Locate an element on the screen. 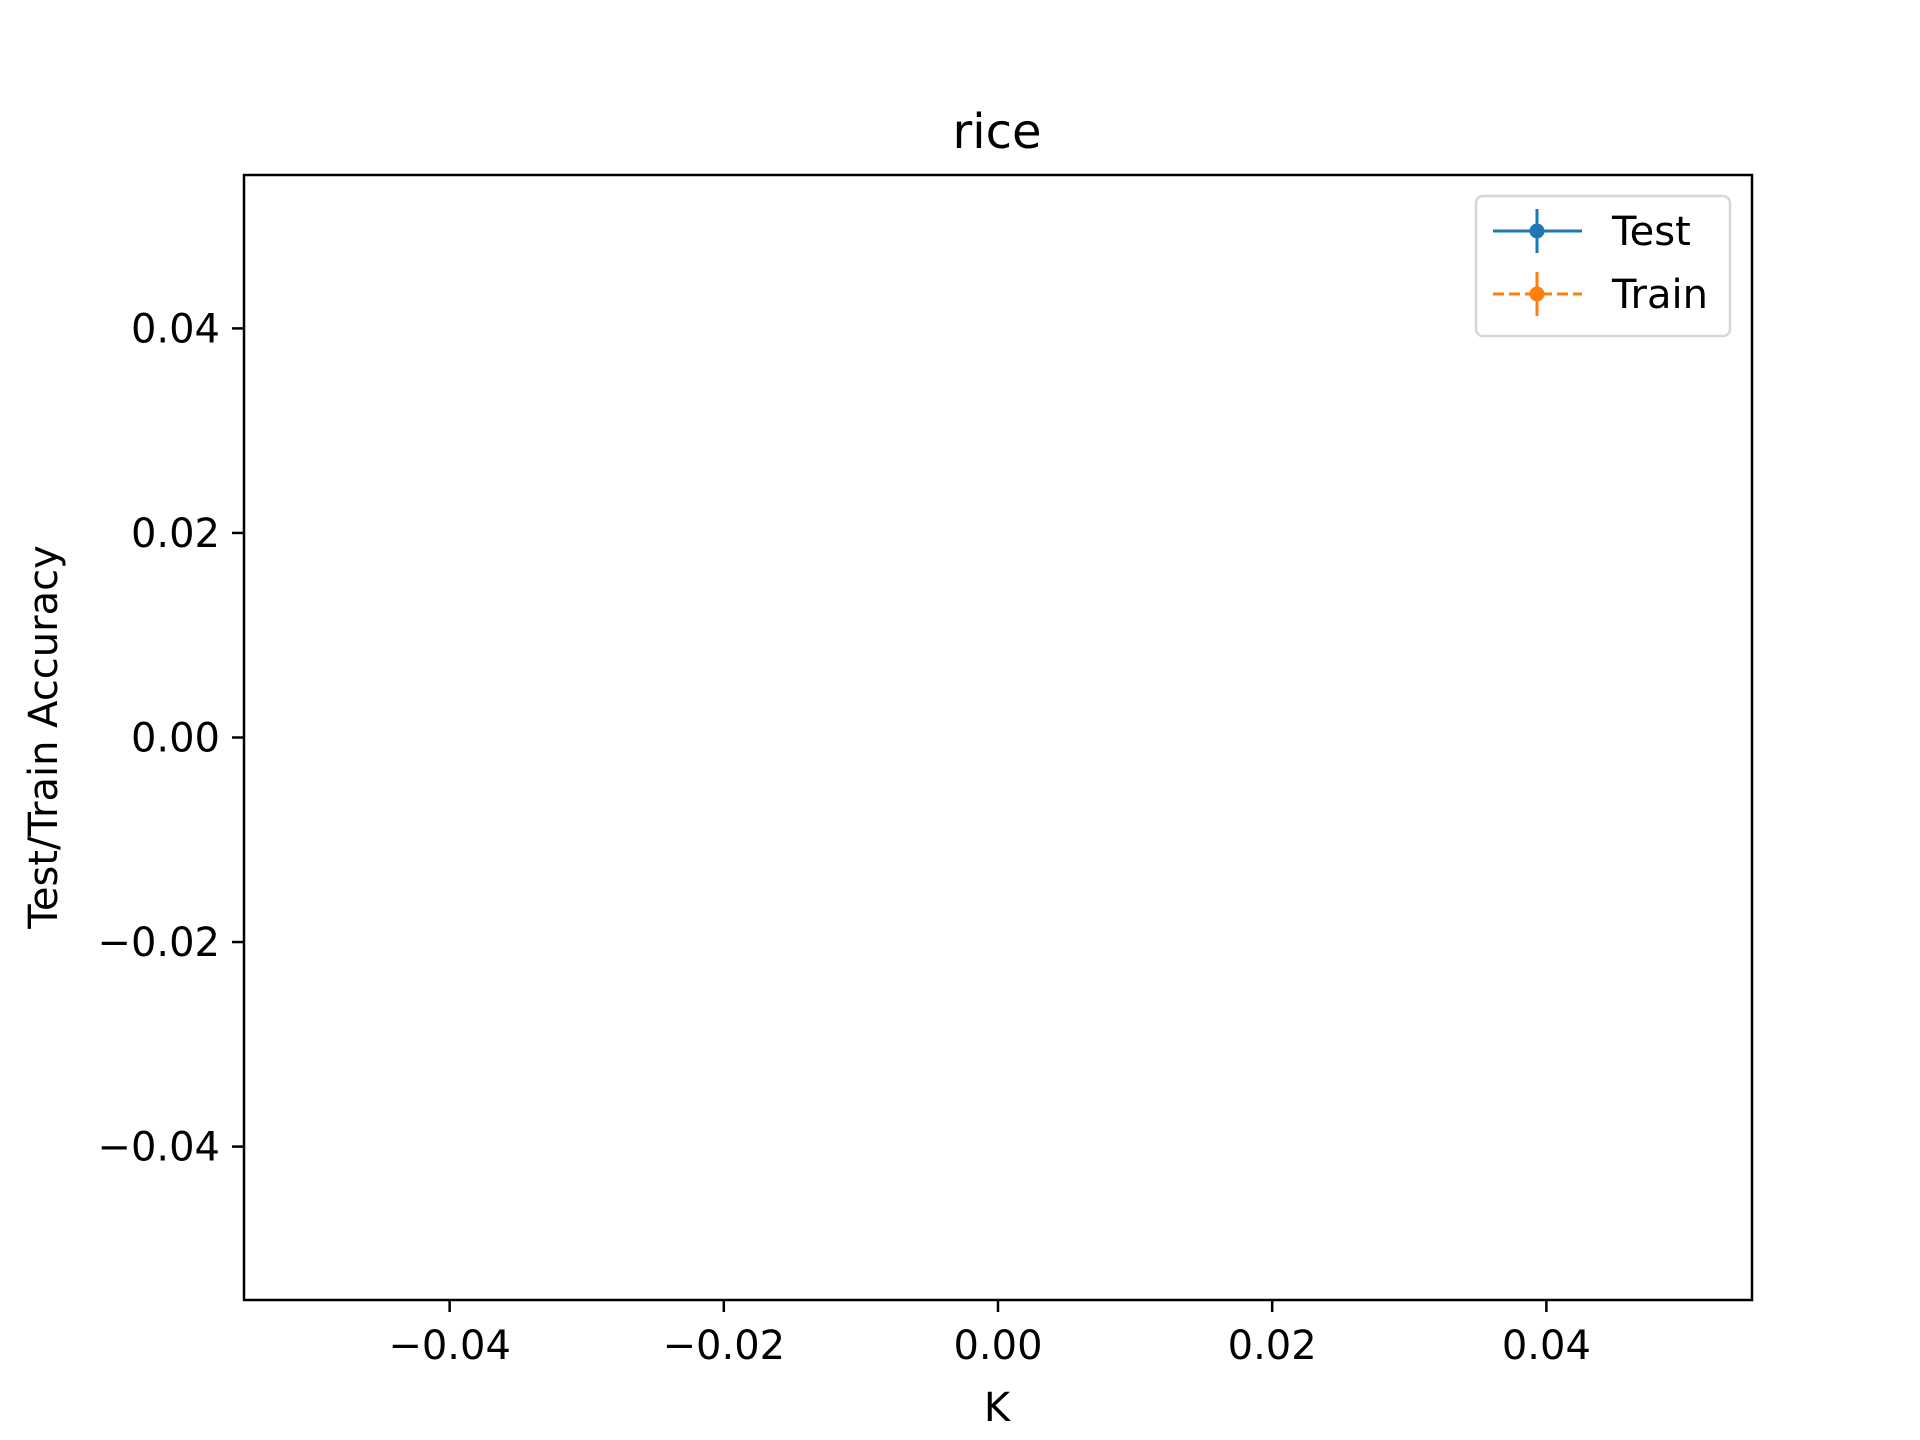 This screenshot has height=1440, width=1920. y-tick-label: −0.04 is located at coordinates (158, 1148).